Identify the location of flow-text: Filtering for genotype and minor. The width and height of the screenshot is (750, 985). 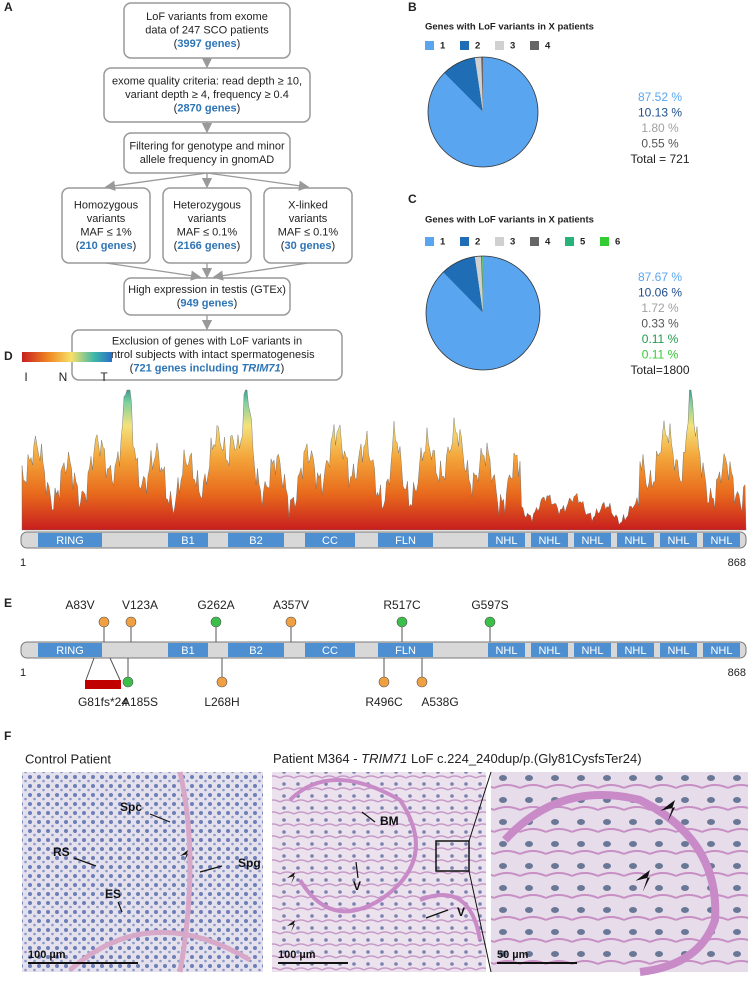
(207, 146).